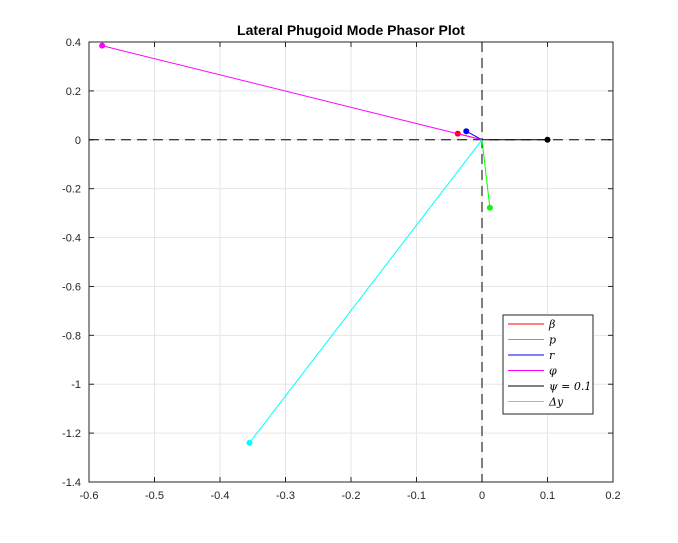 The width and height of the screenshot is (678, 543). Describe the element at coordinates (71, 287) in the screenshot. I see `y-tick-label: -0.6` at that location.